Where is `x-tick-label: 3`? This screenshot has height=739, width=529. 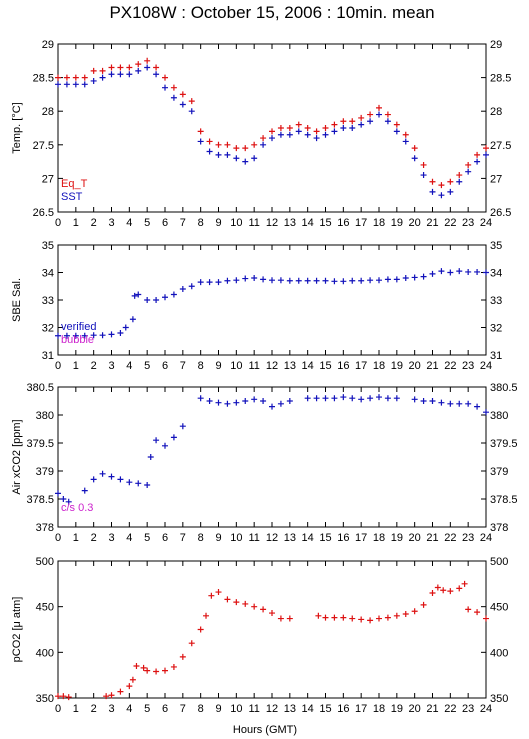
x-tick-label: 3 is located at coordinates (111, 538).